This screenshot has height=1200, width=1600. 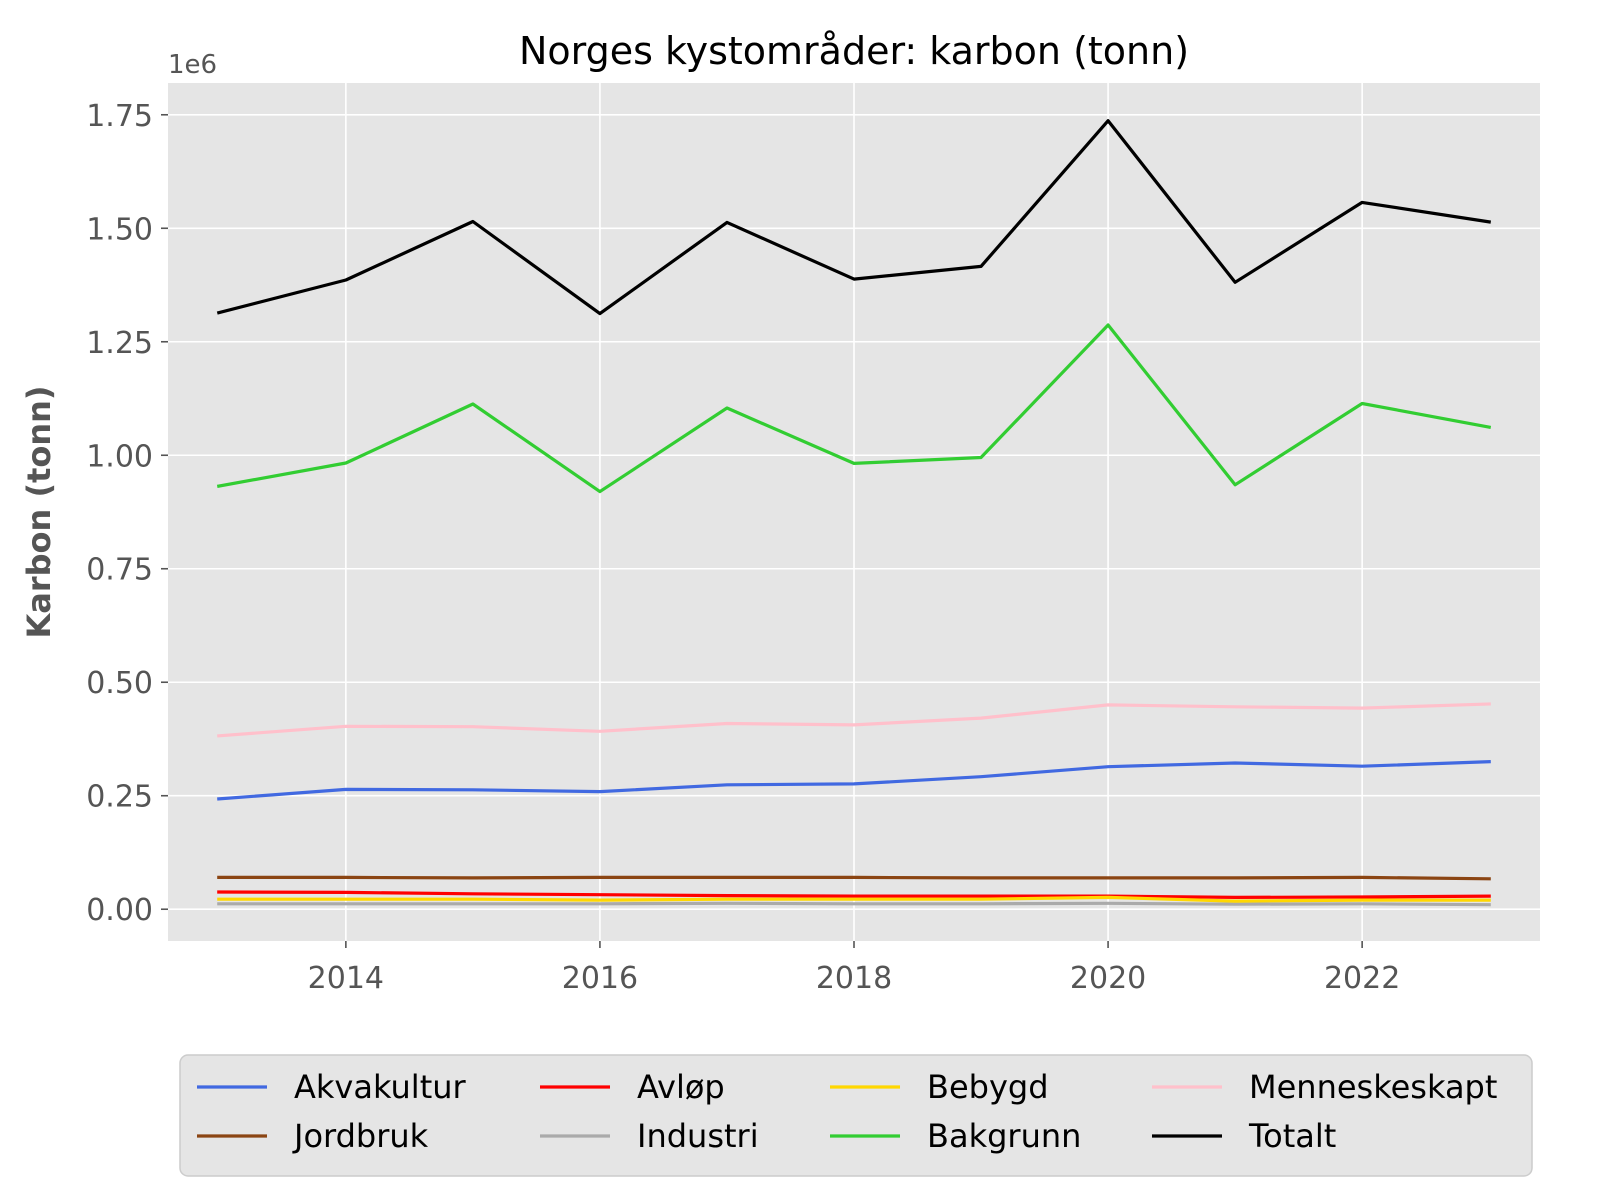 What do you see at coordinates (854, 780) in the screenshot?
I see `series-line-akvakultur` at bounding box center [854, 780].